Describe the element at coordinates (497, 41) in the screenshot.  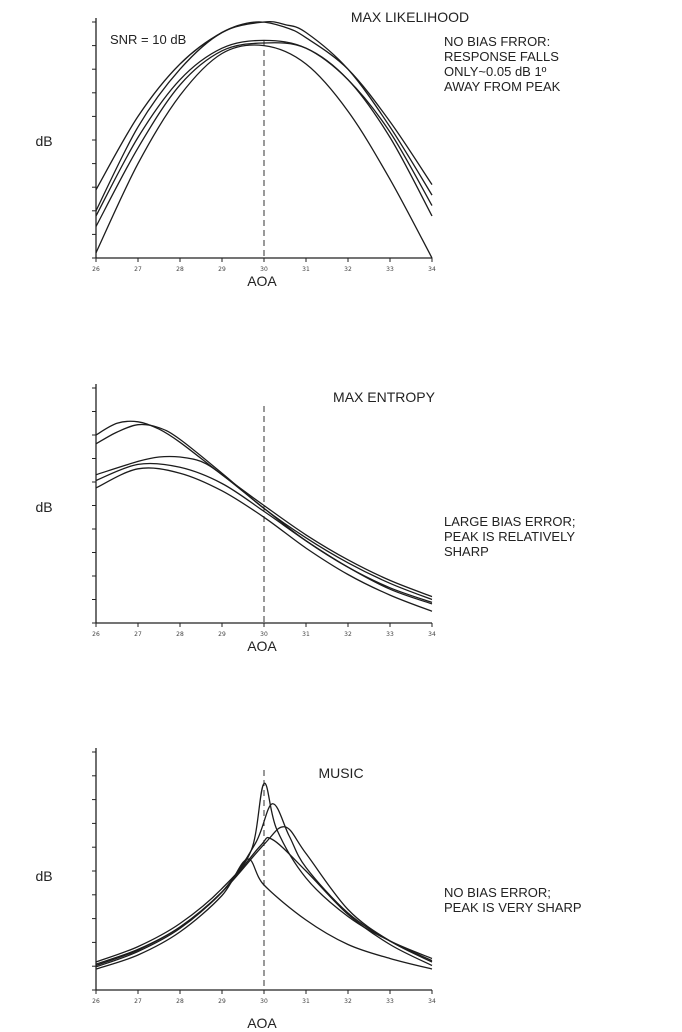
I see `annotation-line: NO BIAS FRROR:` at that location.